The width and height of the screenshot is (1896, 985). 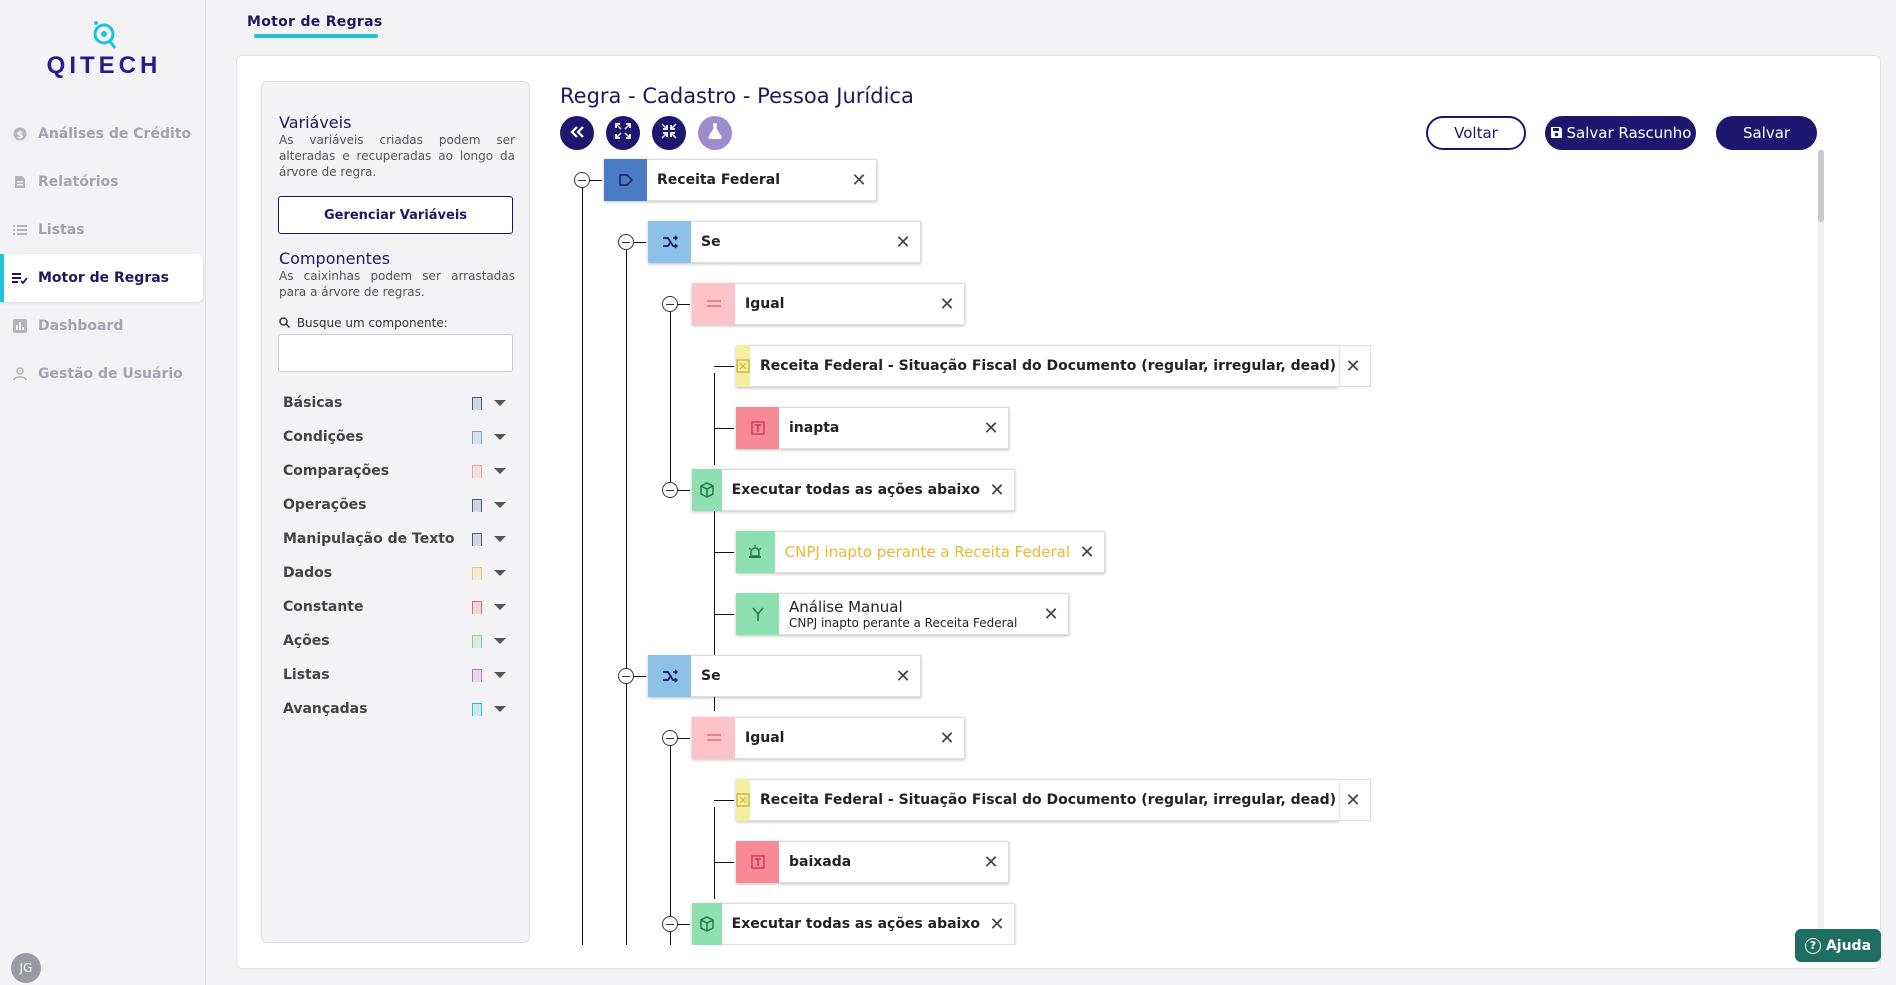 I want to click on collapse-all-button, so click(x=669, y=133).